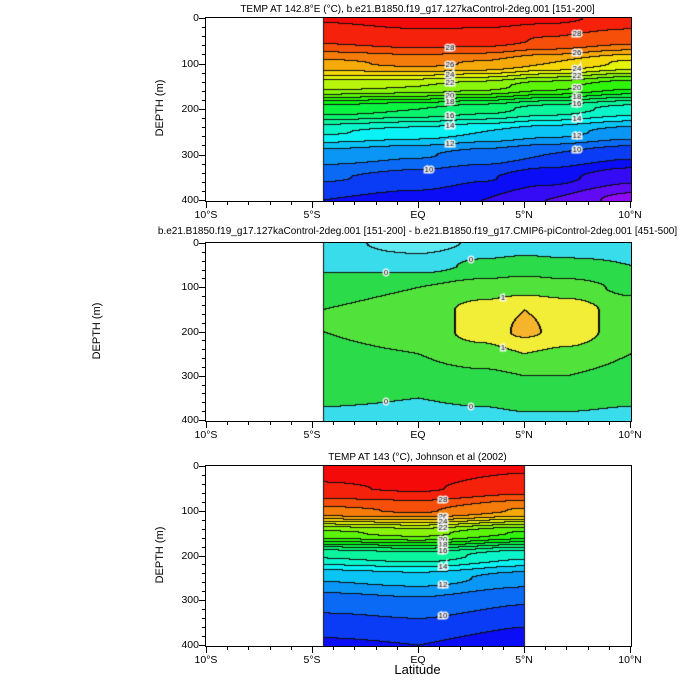  I want to click on x-tick-label: EQ, so click(418, 660).